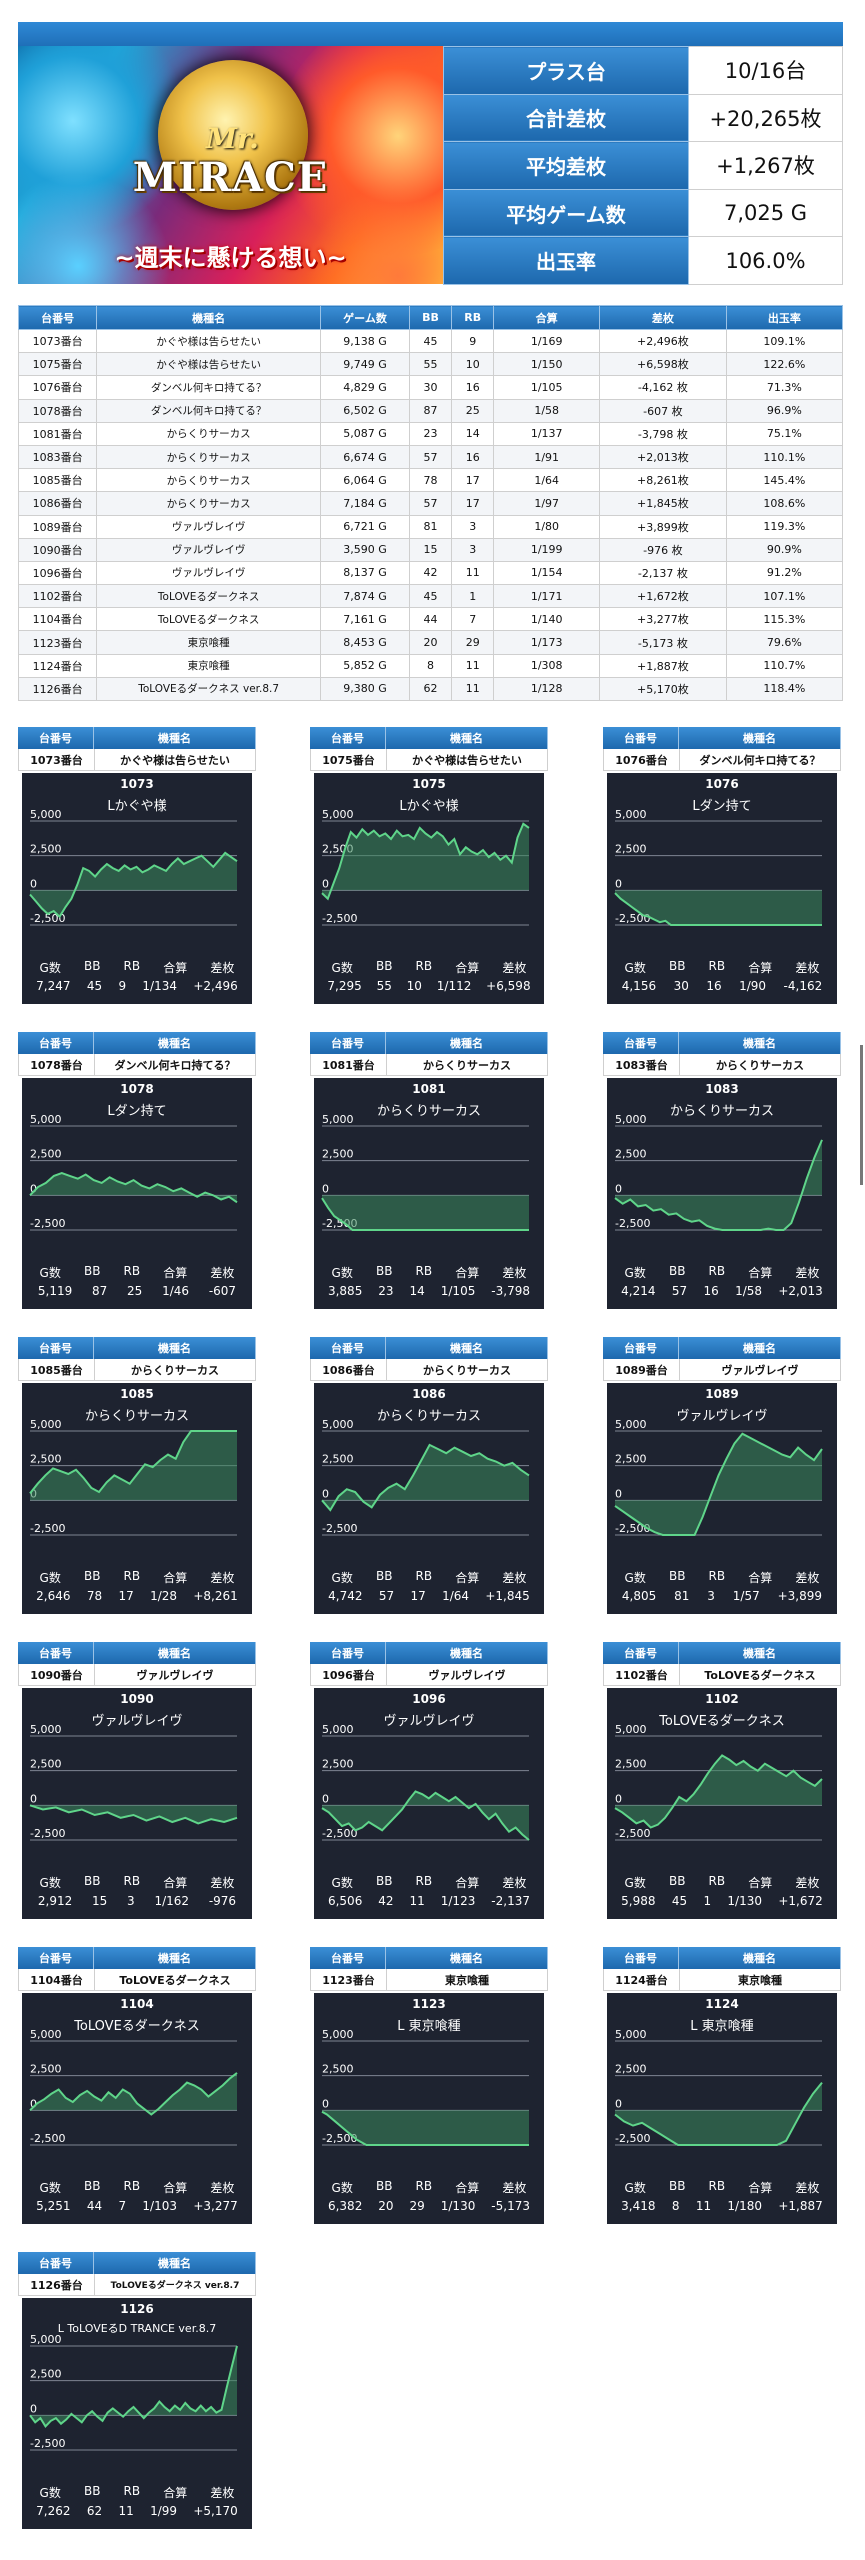  What do you see at coordinates (430, 642) in the screenshot?
I see `table-row: 1123番台 東京喰種 8,453 G 20 29 1/173 -5,173 枚 79.6%` at bounding box center [430, 642].